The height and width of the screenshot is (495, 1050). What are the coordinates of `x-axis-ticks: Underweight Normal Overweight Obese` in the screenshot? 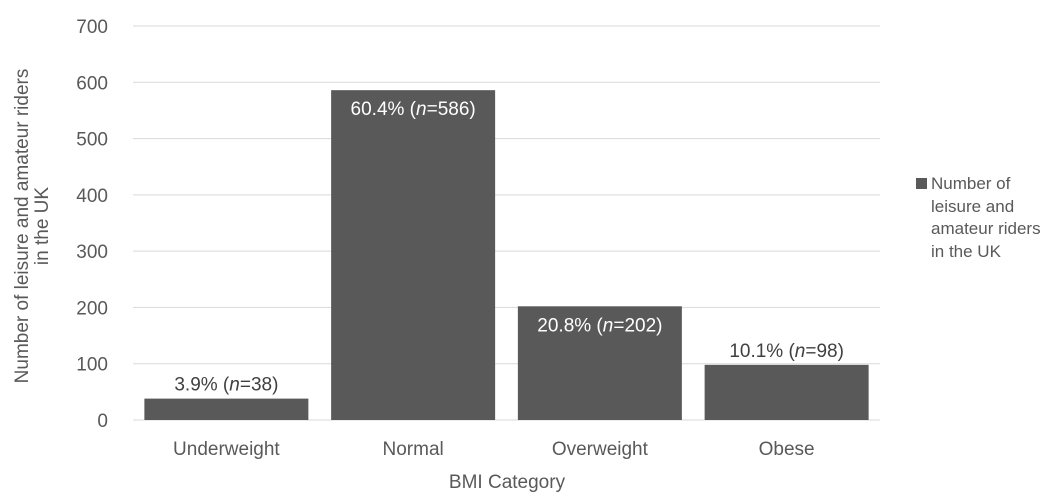 It's located at (494, 449).